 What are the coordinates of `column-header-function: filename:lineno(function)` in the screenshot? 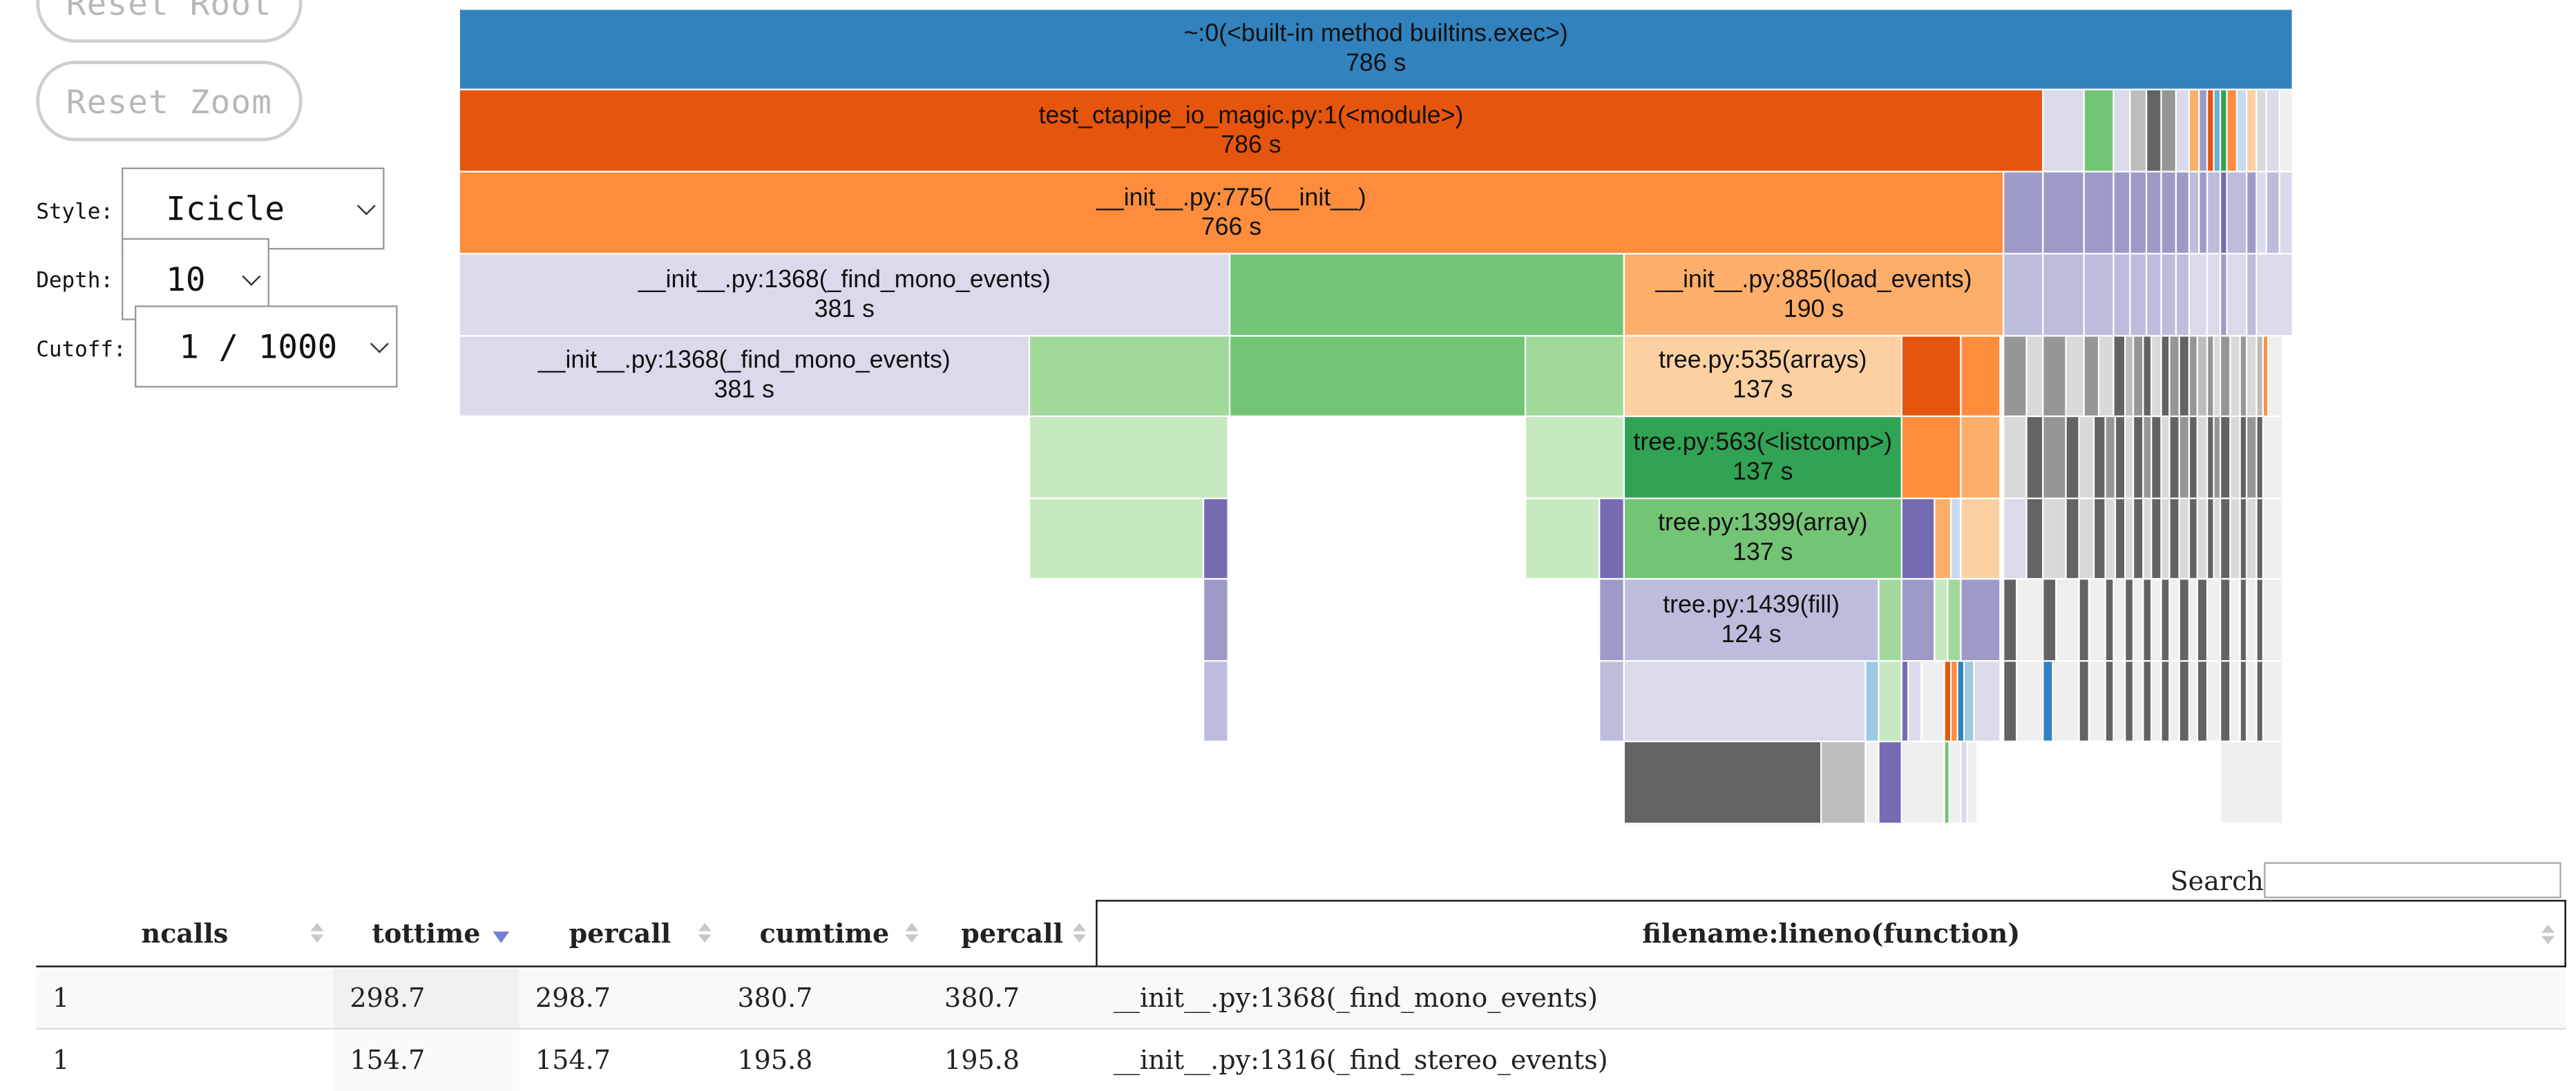 It's located at (1831, 934).